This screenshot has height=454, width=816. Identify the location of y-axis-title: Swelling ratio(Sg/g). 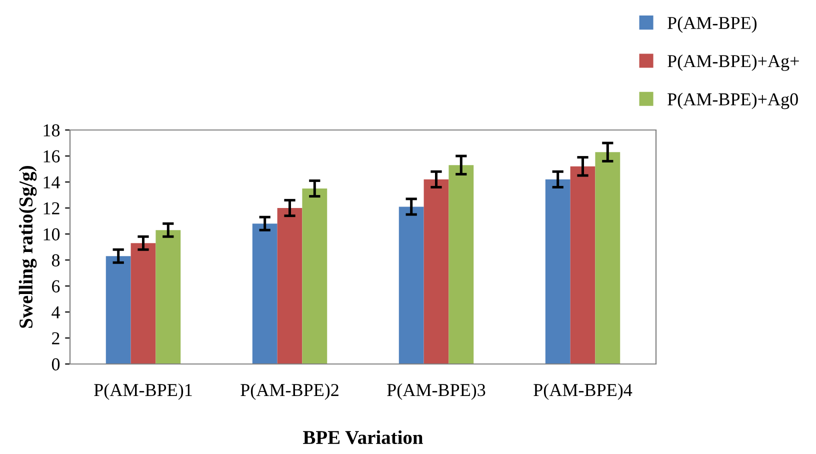
(27, 247).